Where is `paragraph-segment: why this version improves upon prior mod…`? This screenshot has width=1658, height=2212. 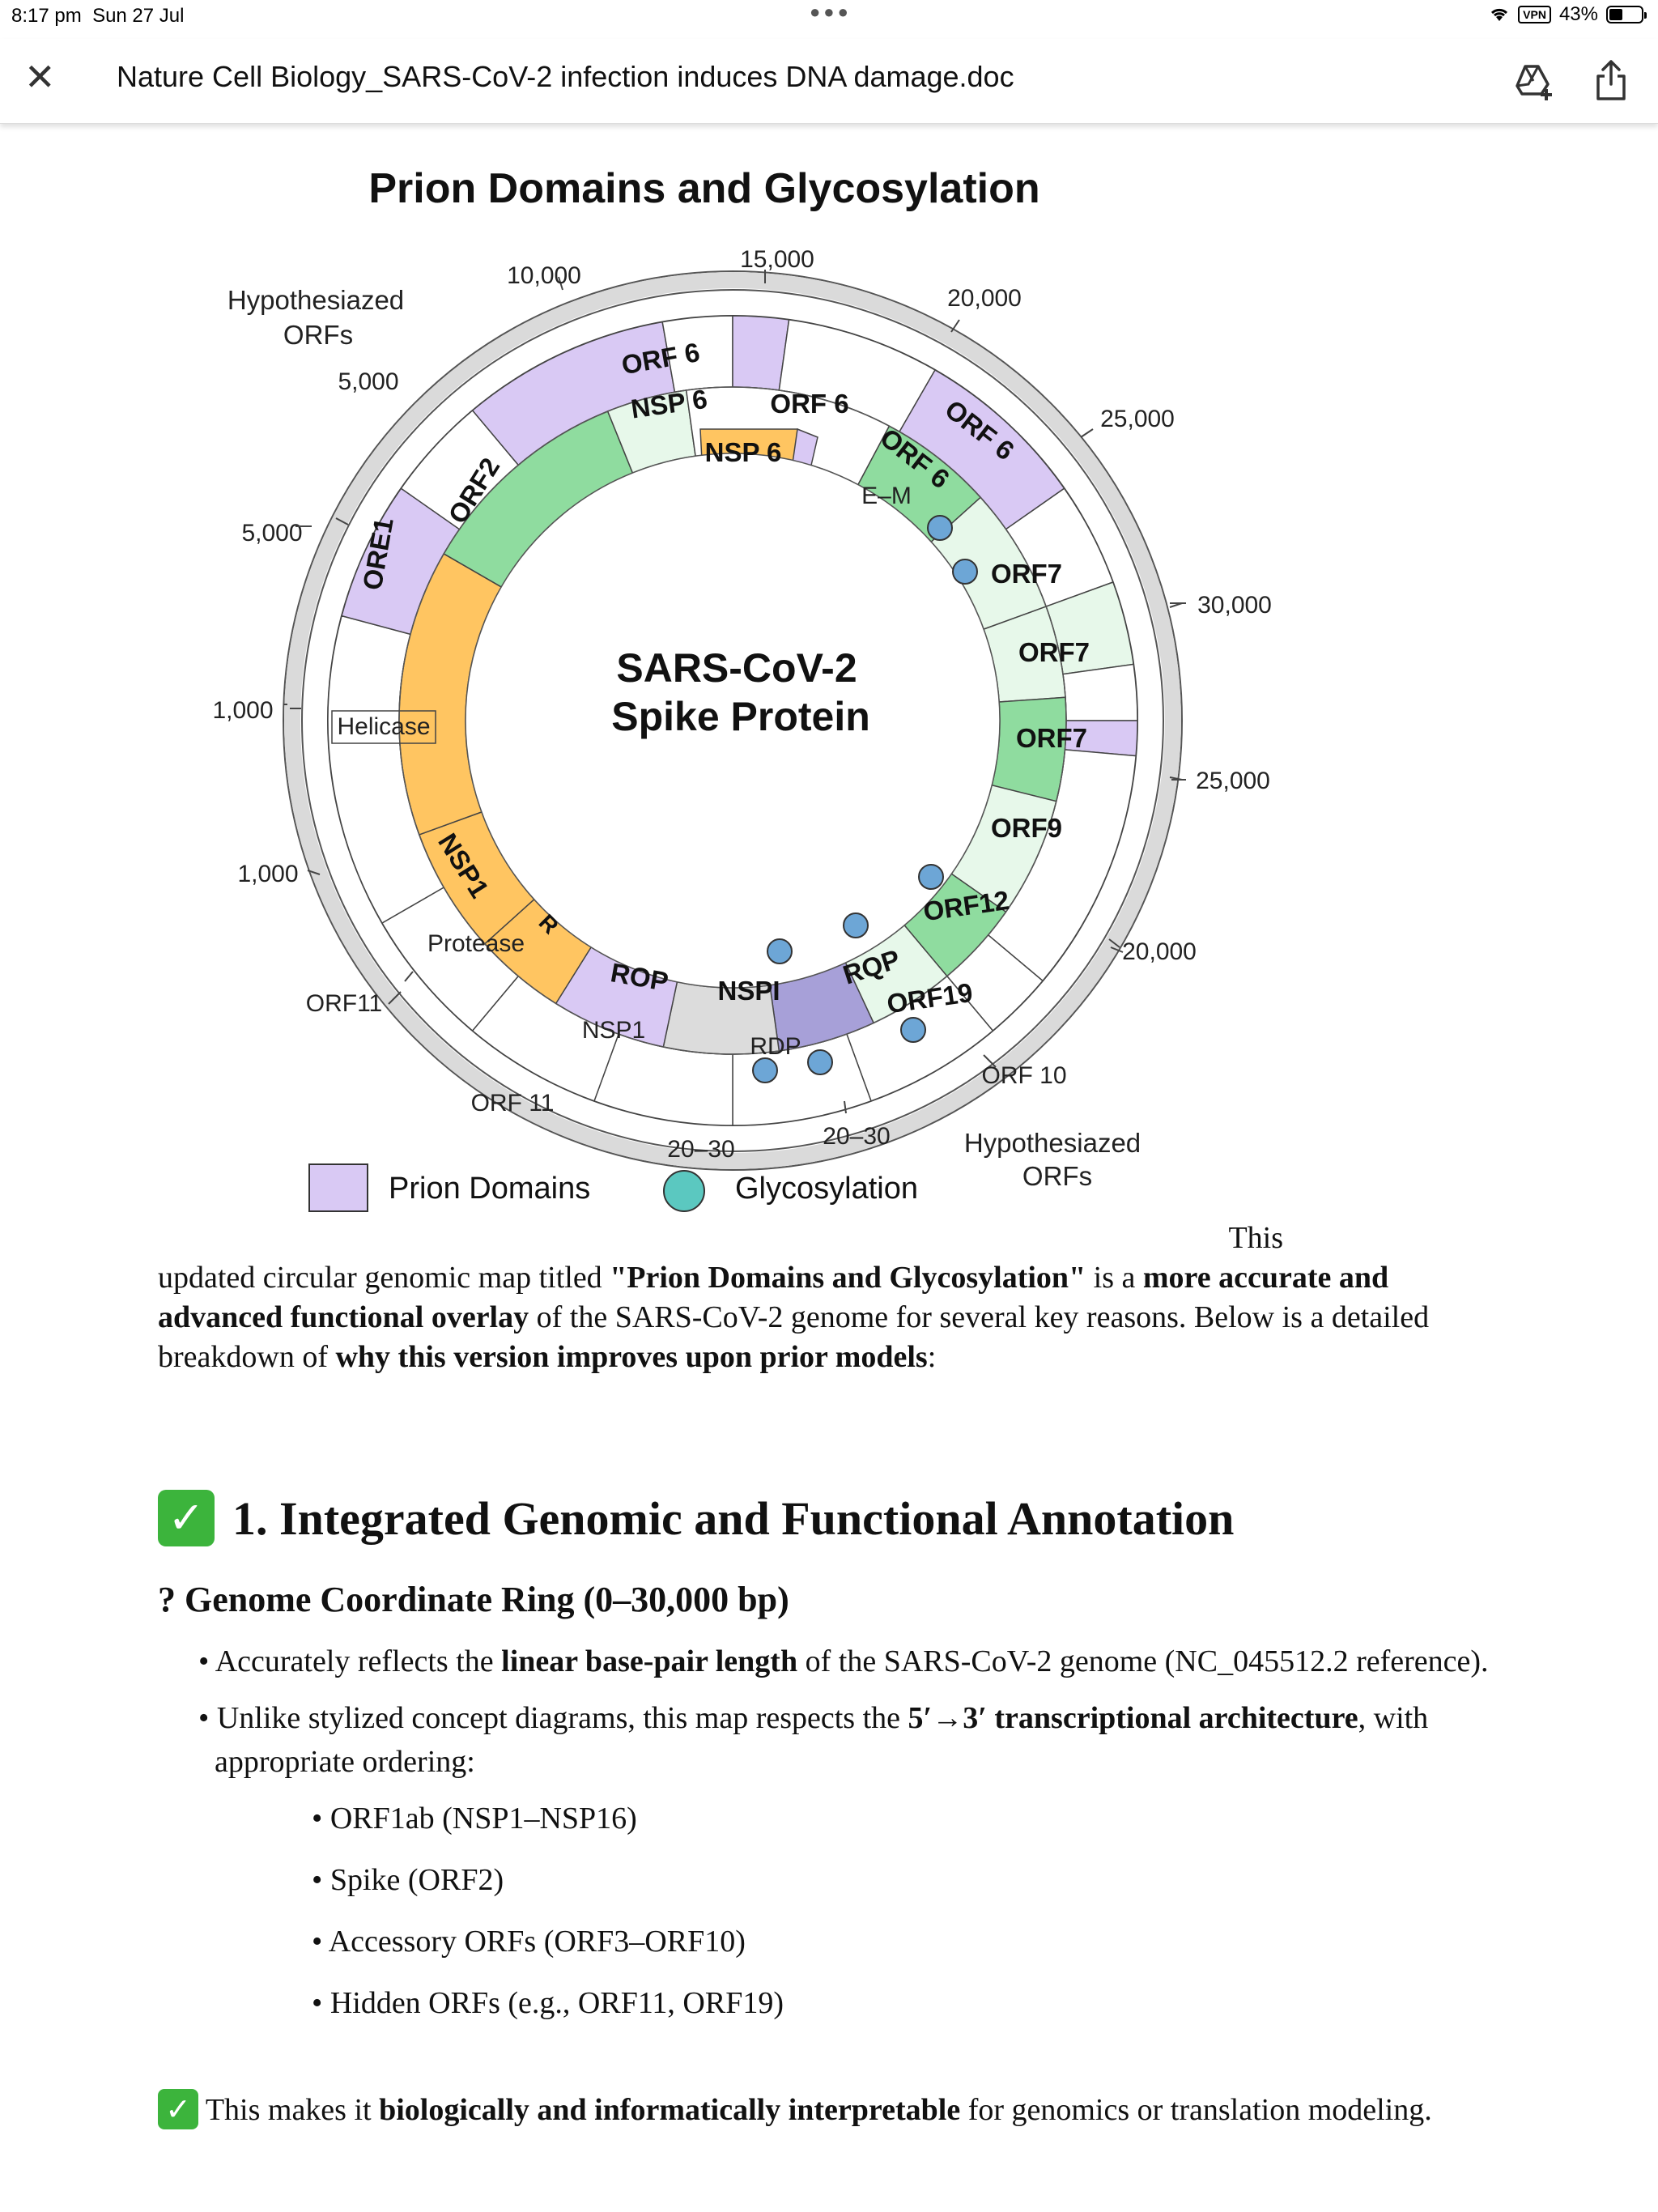
paragraph-segment: why this version improves upon prior mod… is located at coordinates (631, 1357).